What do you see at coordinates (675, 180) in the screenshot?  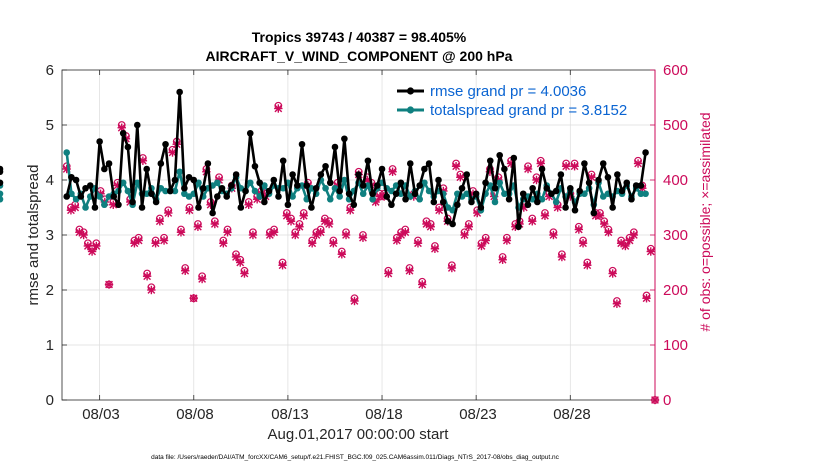 I see `y2-tick-label: 400` at bounding box center [675, 180].